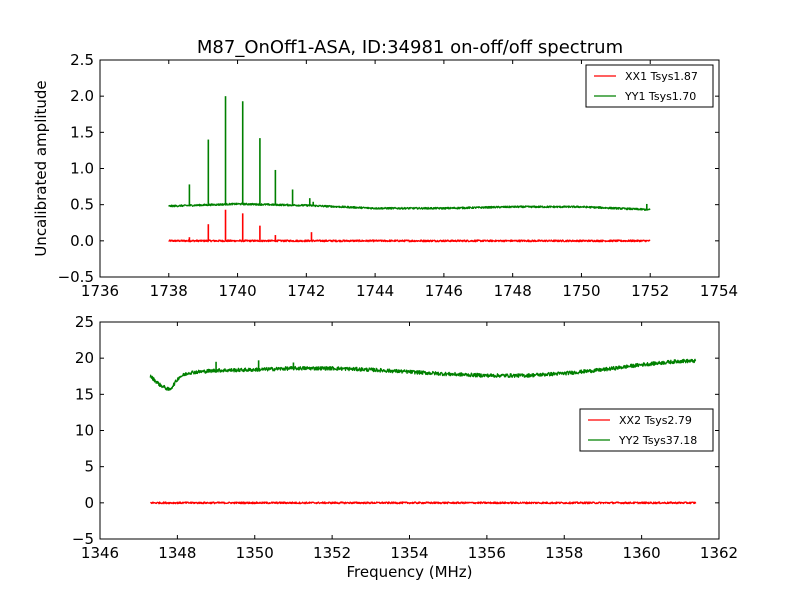  I want to click on y-tick-label: 1.0, so click(82, 169).